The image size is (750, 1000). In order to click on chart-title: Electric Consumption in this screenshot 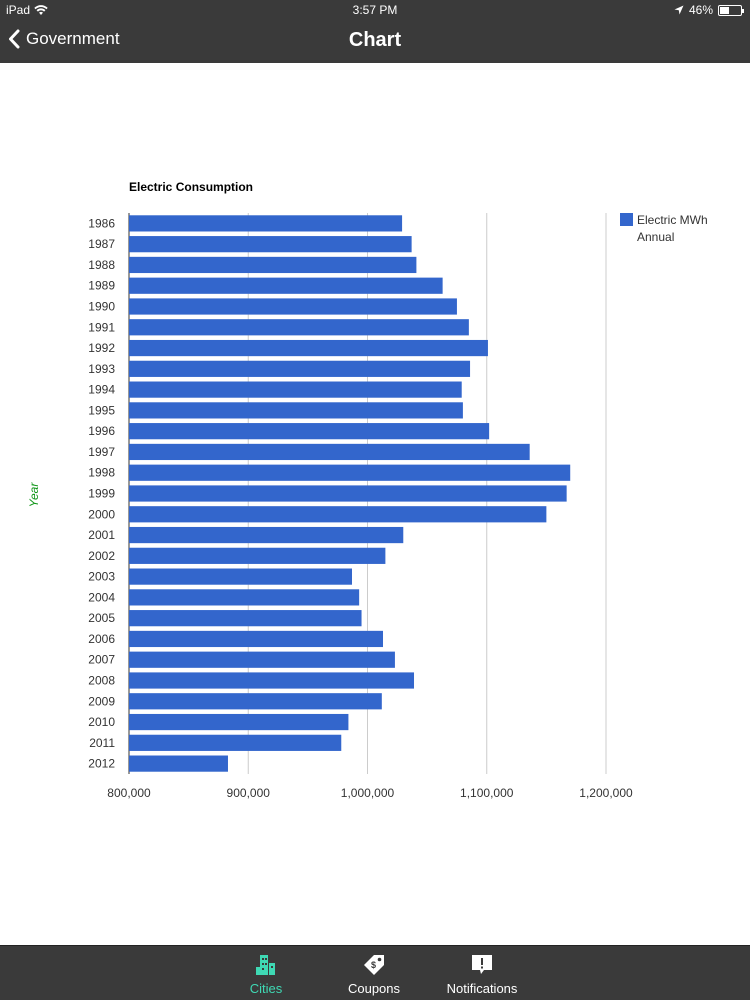, I will do `click(191, 187)`.